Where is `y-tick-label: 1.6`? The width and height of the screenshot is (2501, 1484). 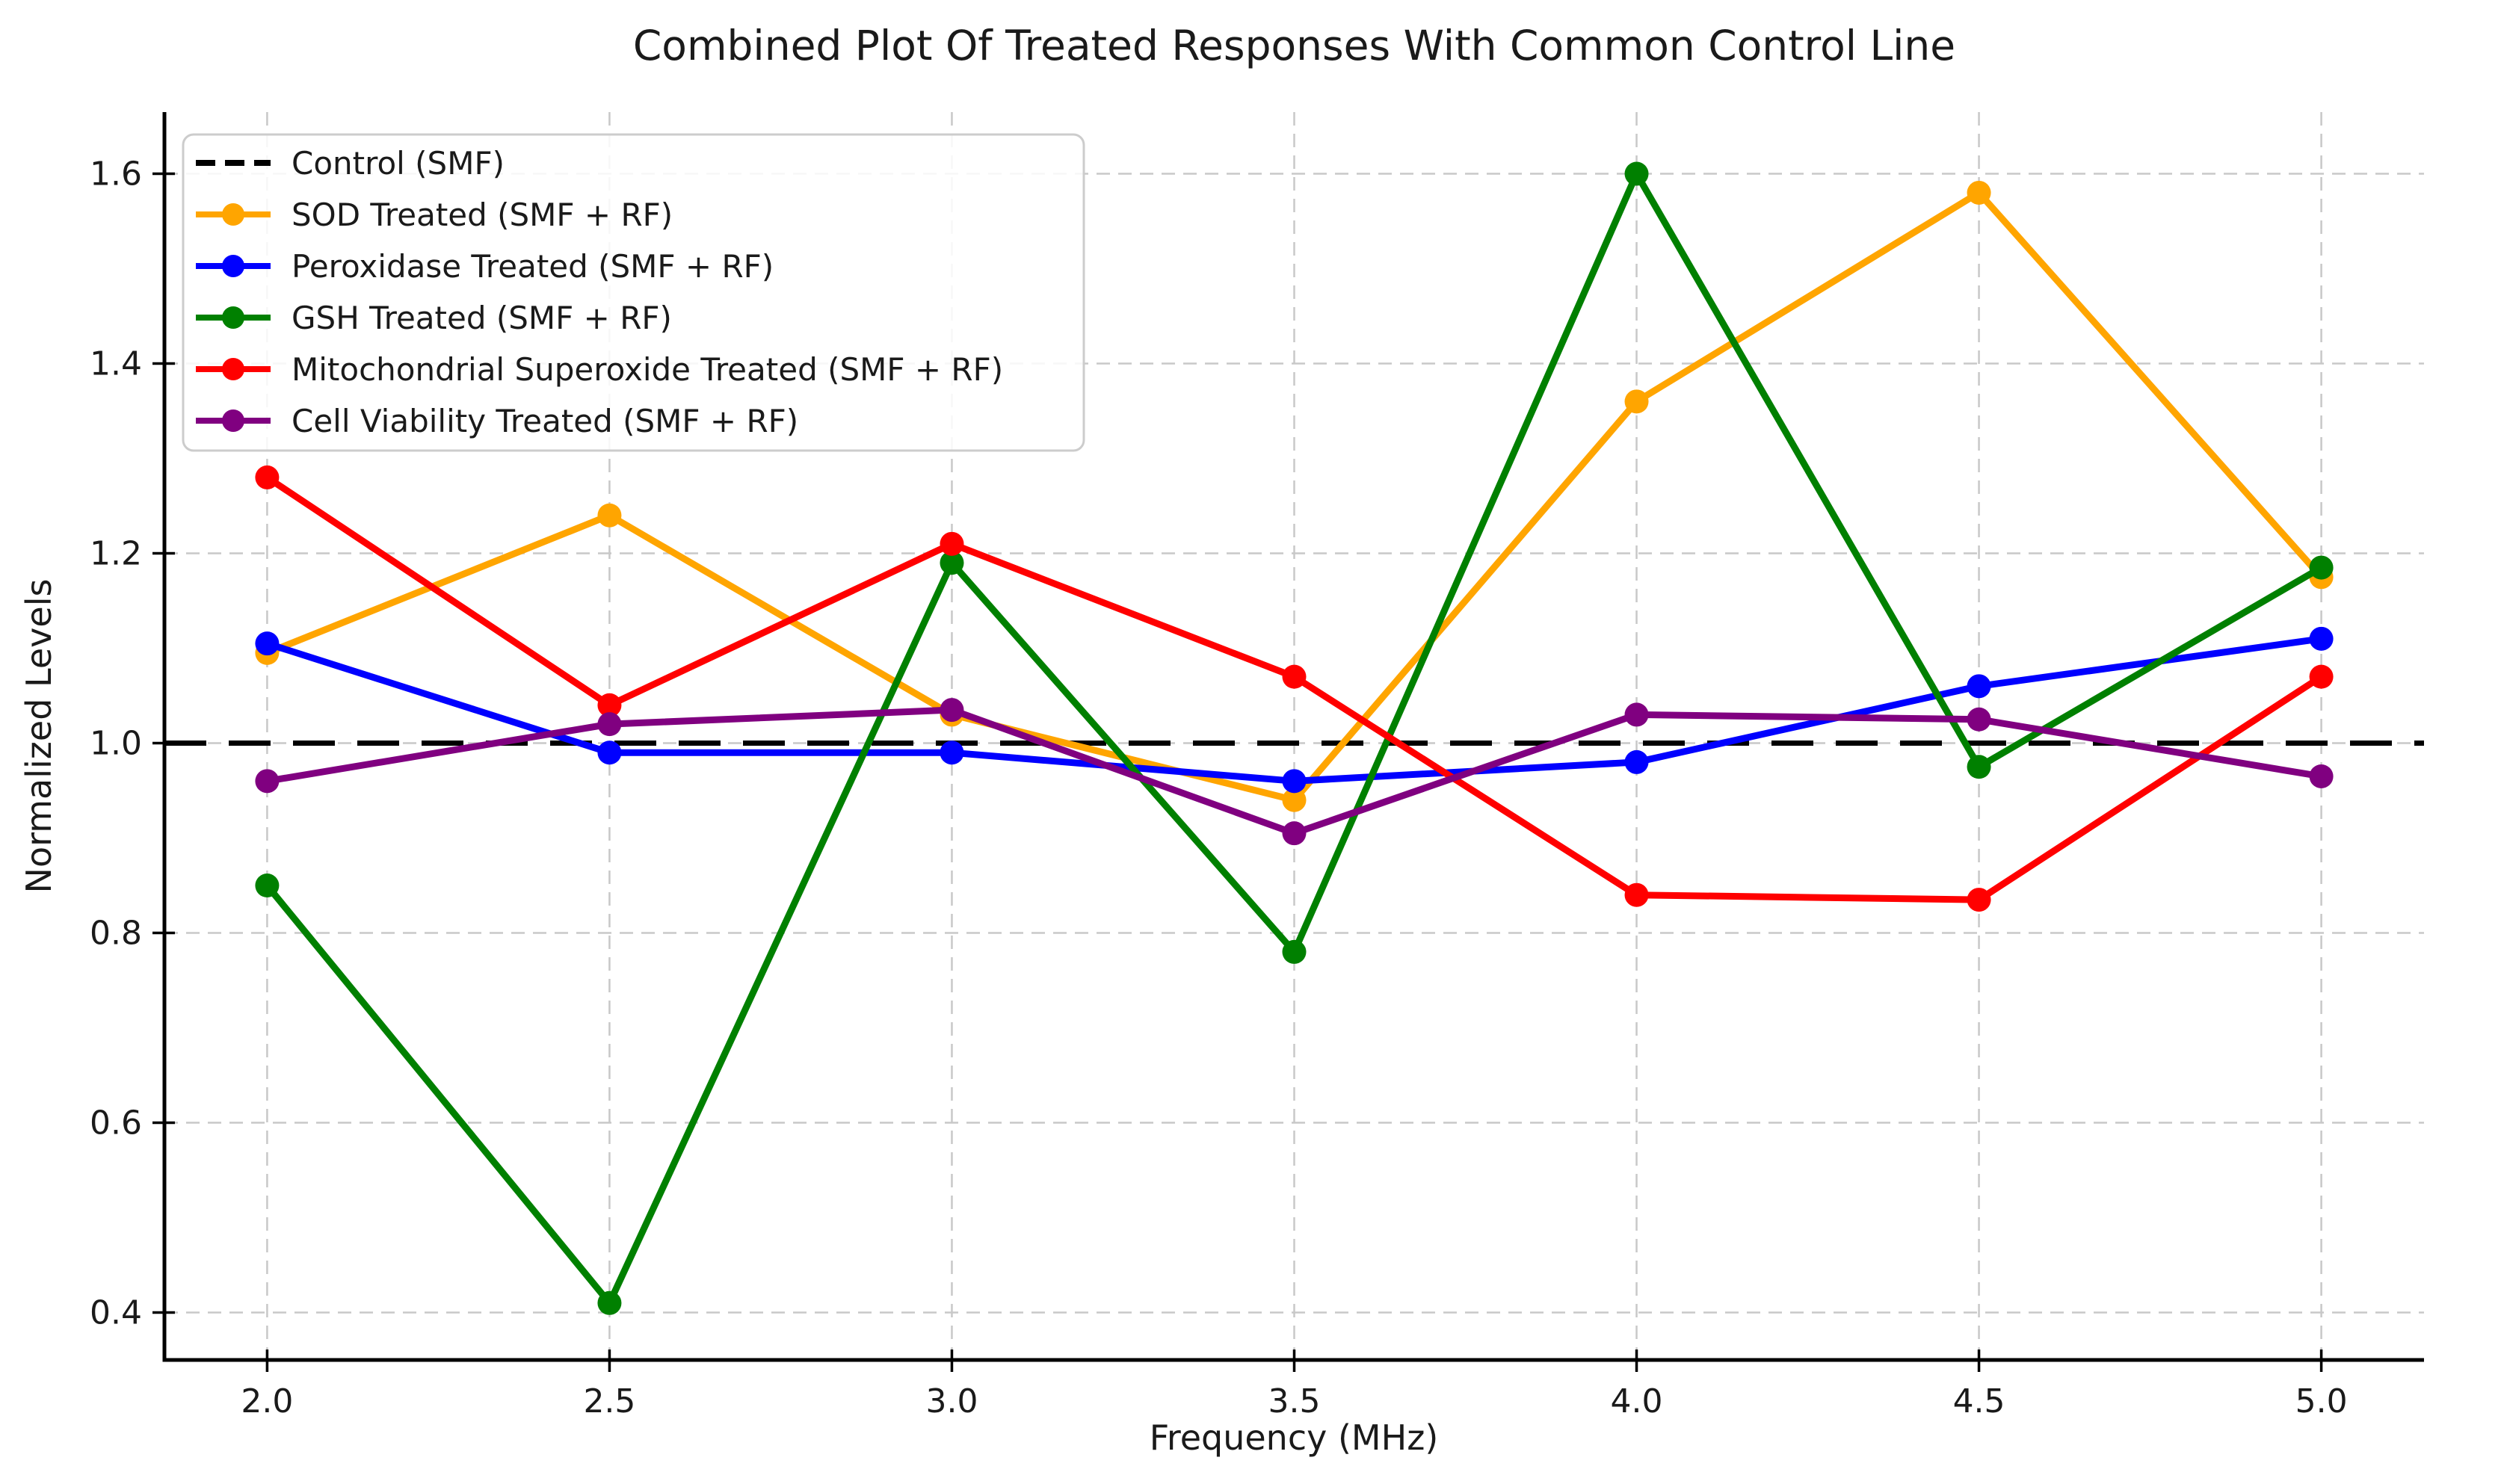 y-tick-label: 1.6 is located at coordinates (116, 174).